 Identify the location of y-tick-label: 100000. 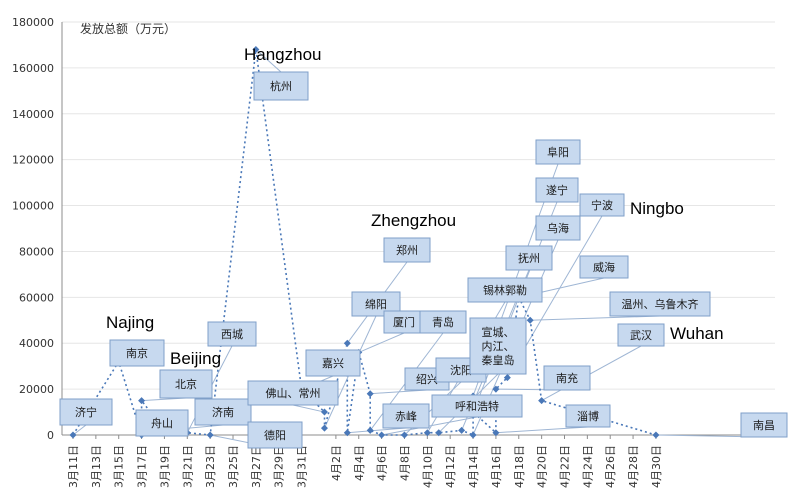
(33, 206).